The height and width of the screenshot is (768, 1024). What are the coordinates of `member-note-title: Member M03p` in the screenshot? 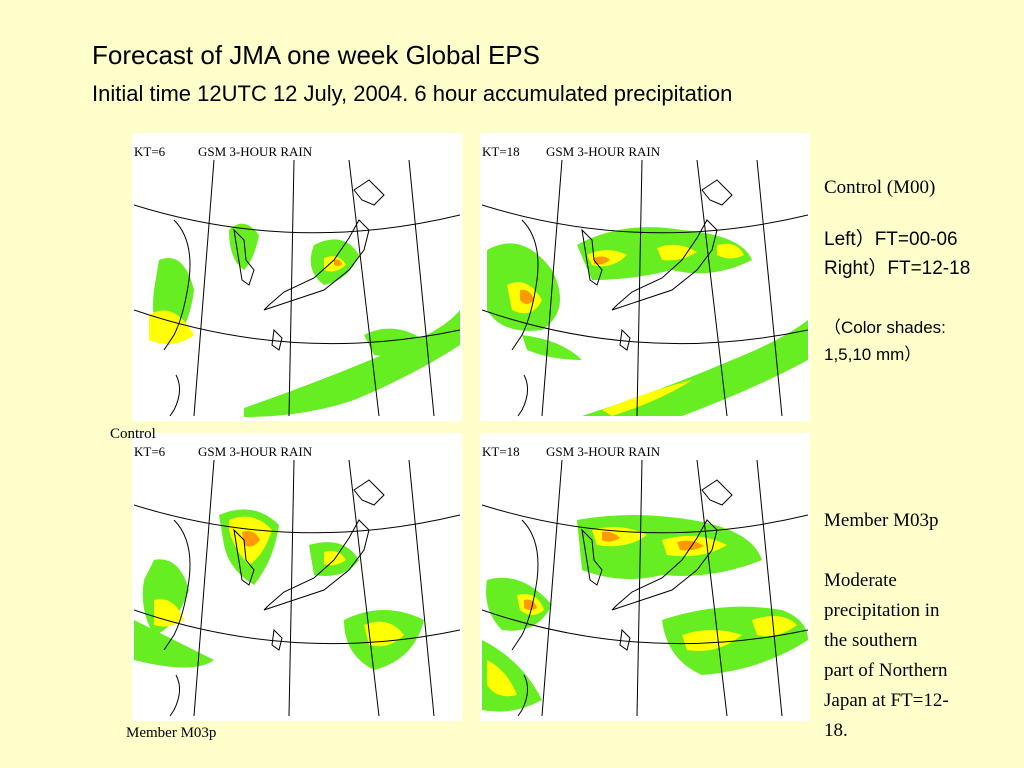 It's located at (881, 520).